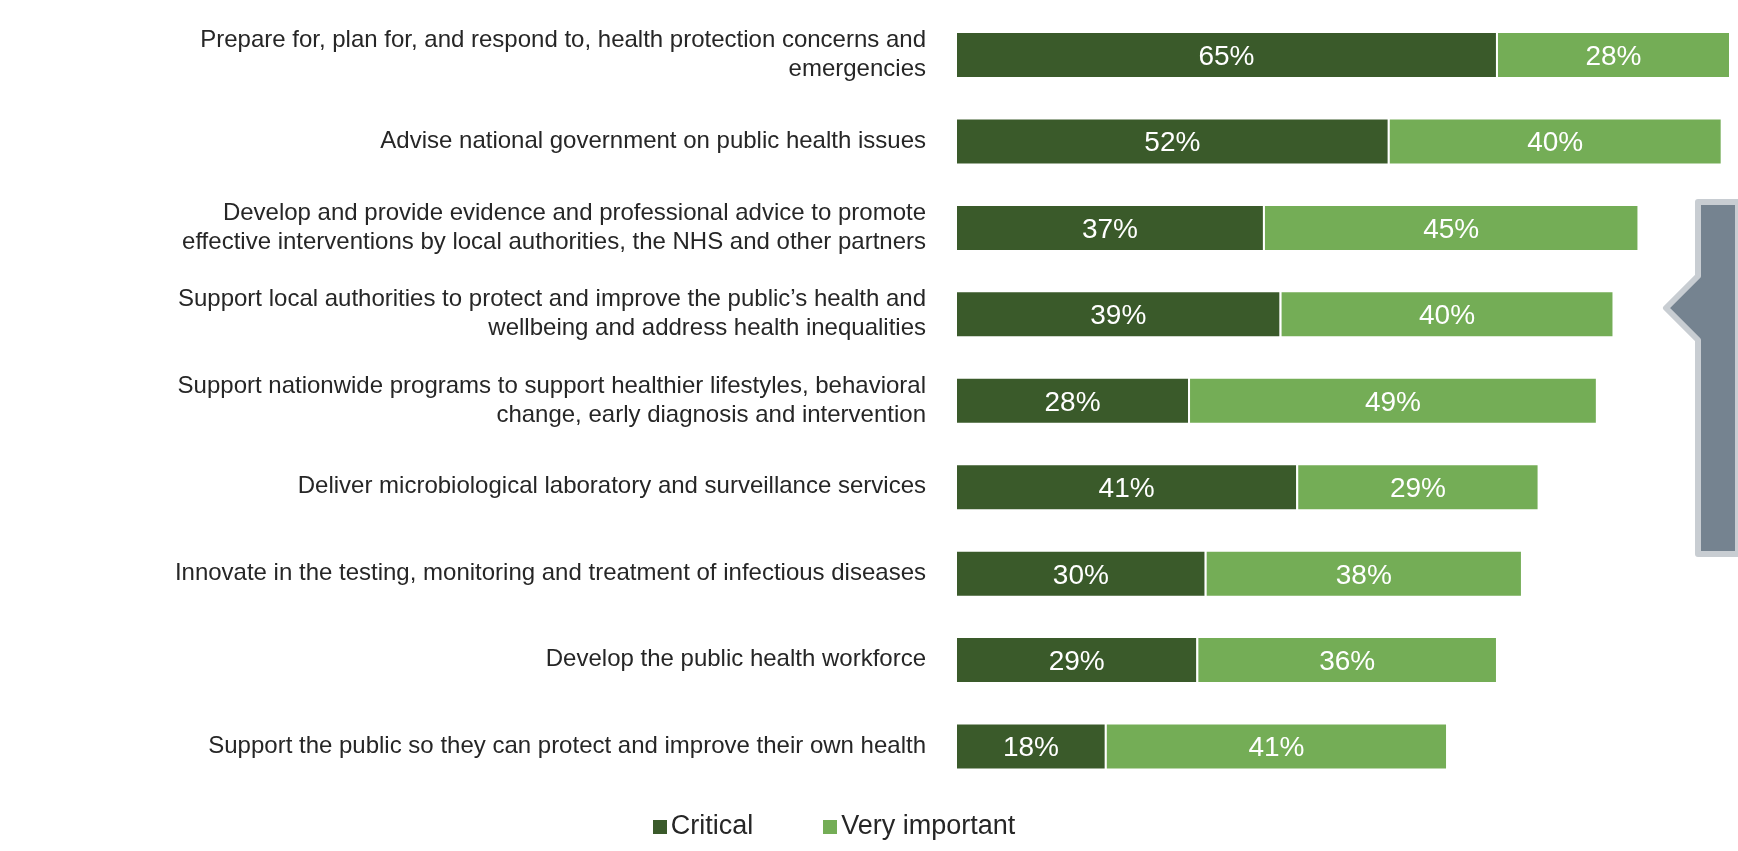 This screenshot has height=851, width=1738. What do you see at coordinates (554, 225) in the screenshot?
I see `y-tick-label: Develop and provide evidence and professional advice to promote effective interventions by local authorities, the NHS and other partners` at bounding box center [554, 225].